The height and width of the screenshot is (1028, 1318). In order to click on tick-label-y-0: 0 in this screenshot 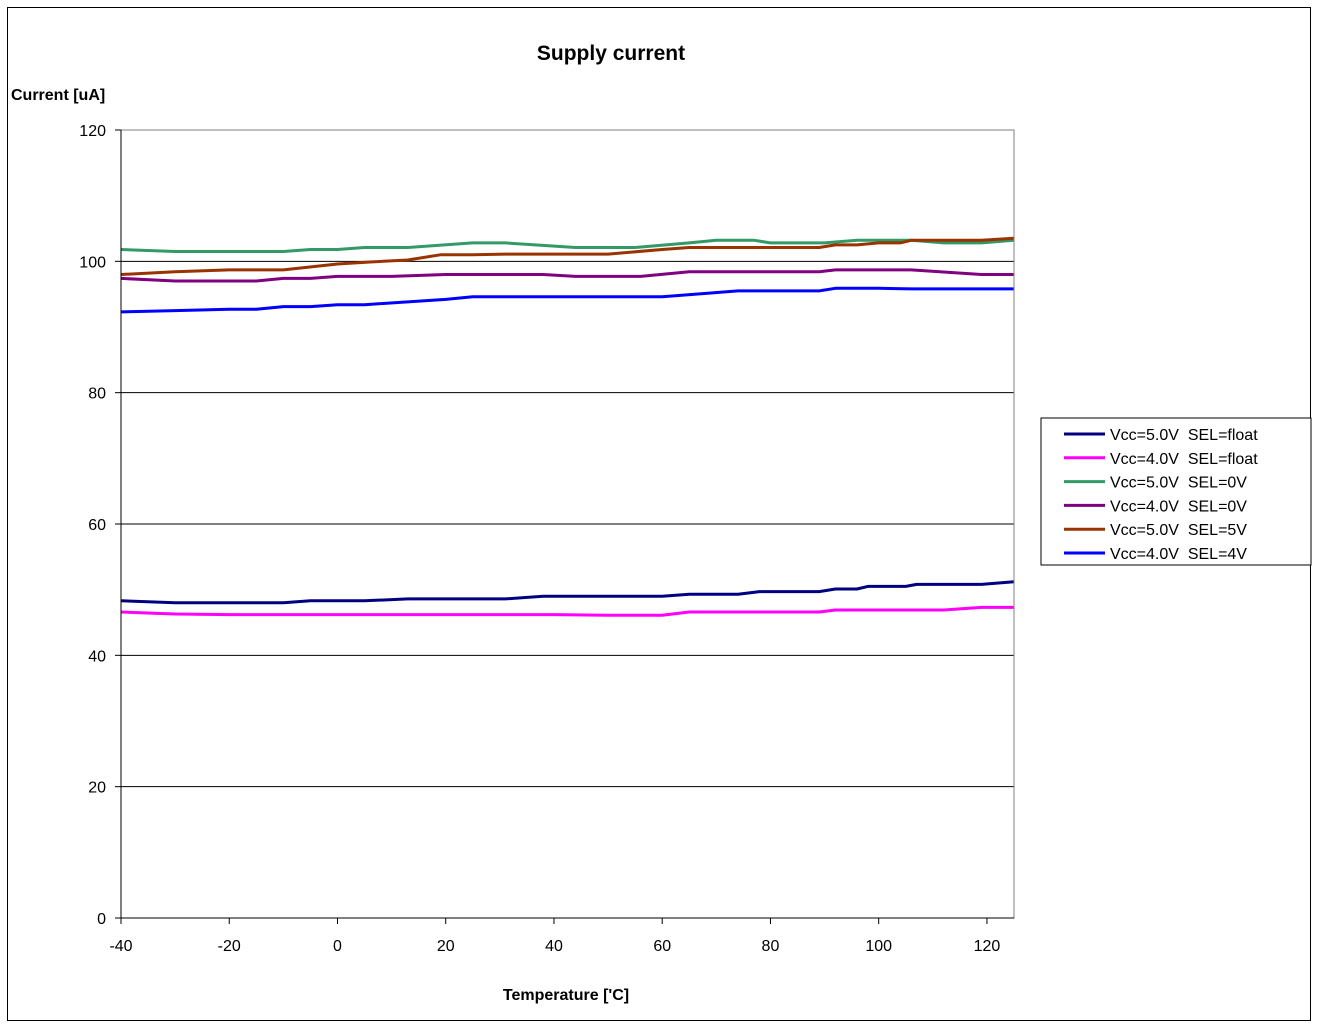, I will do `click(101, 919)`.